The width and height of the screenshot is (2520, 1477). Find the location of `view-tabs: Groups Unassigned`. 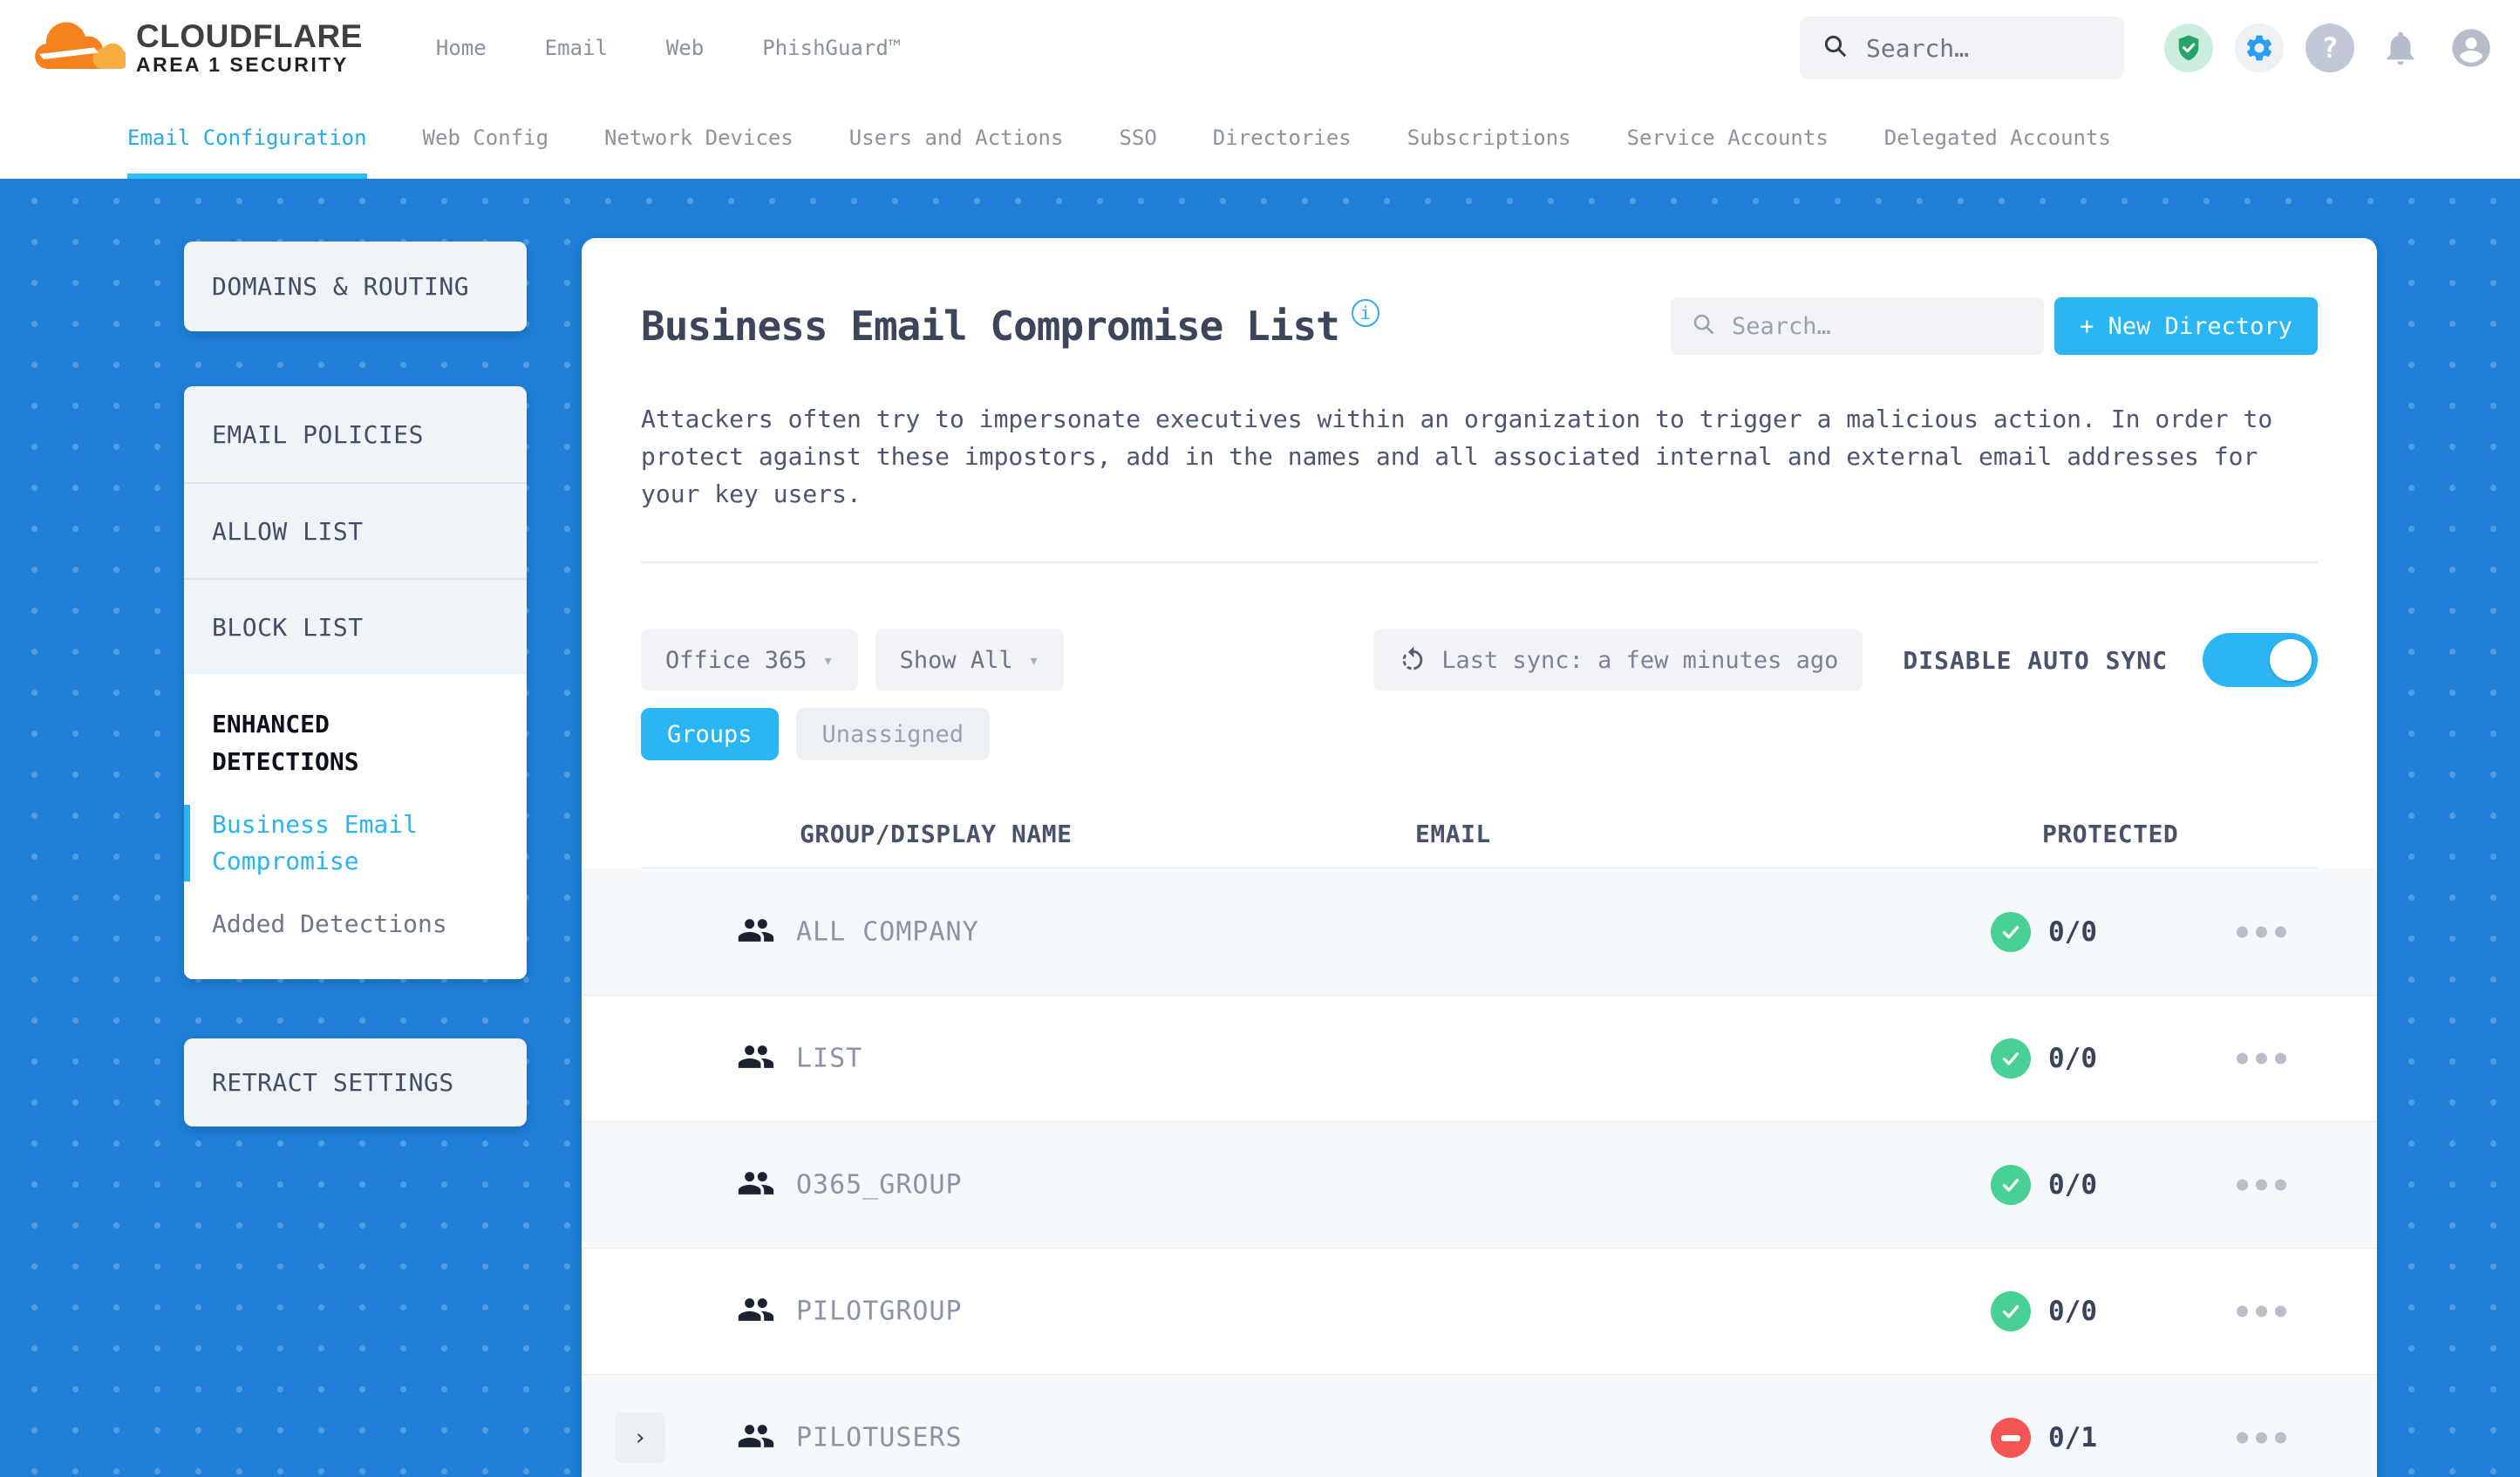

view-tabs: Groups Unassigned is located at coordinates (1479, 734).